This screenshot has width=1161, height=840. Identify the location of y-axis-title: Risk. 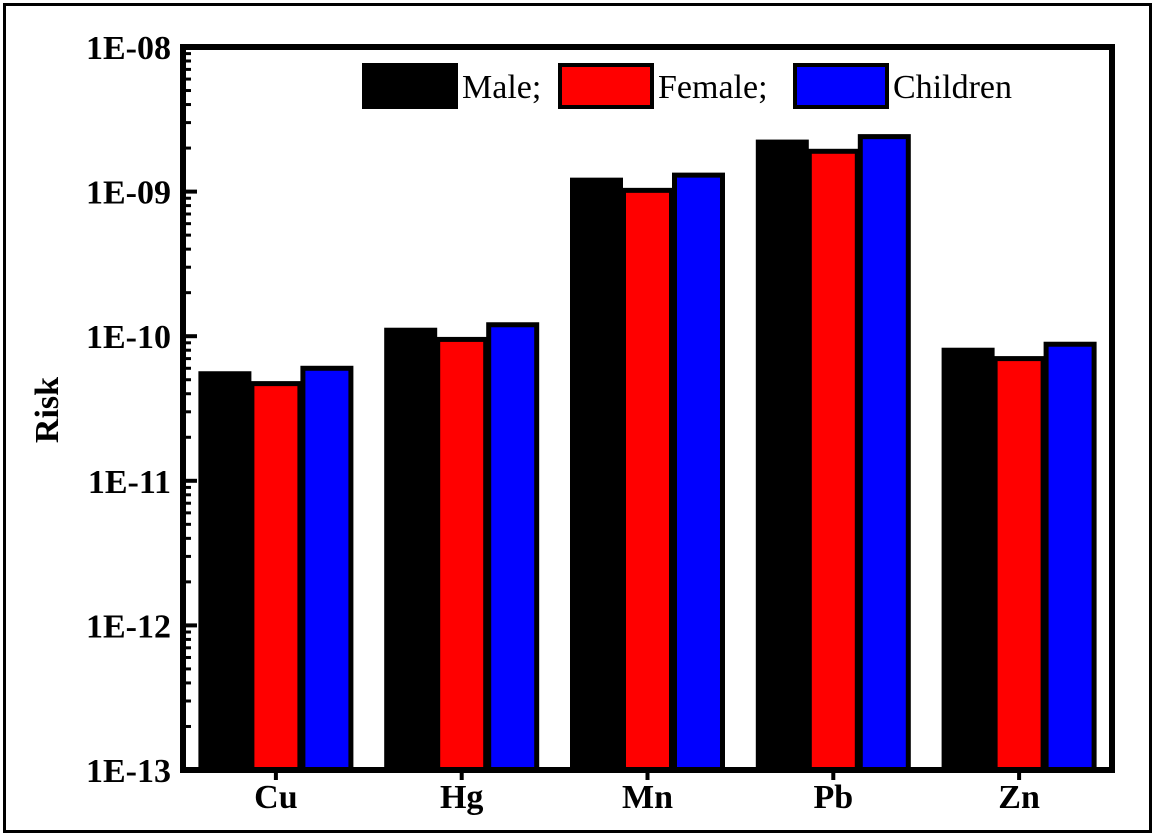
(47, 410).